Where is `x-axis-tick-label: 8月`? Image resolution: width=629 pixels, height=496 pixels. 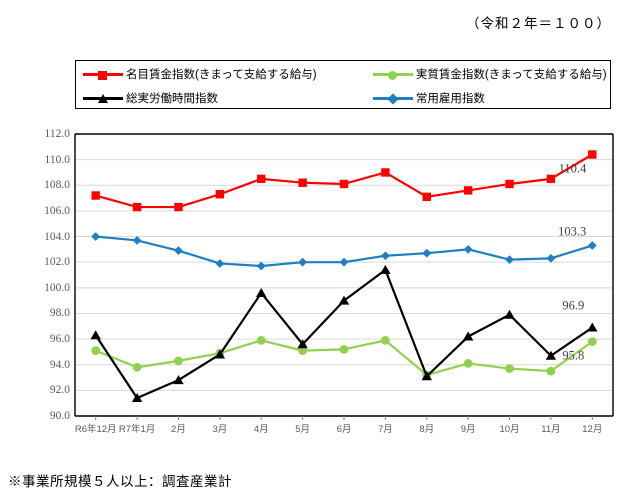 x-axis-tick-label: 8月 is located at coordinates (427, 429).